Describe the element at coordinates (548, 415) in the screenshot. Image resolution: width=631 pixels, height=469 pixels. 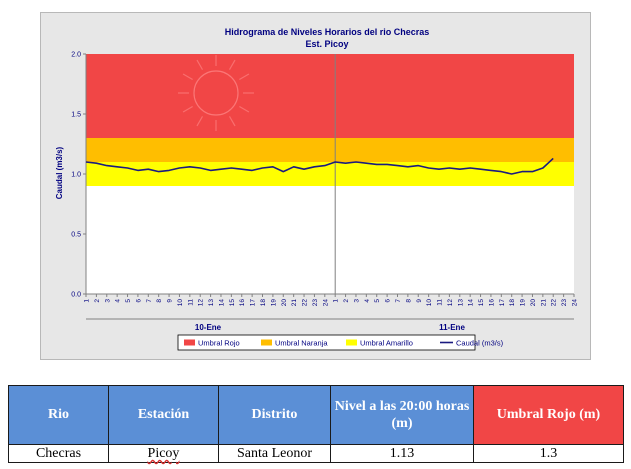
I see `header-umbral-rojo: Umbral Rojo (m)` at that location.